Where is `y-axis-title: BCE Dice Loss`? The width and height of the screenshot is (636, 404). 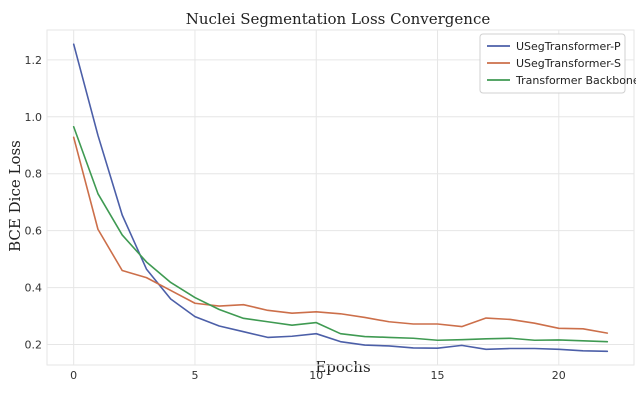 y-axis-title: BCE Dice Loss is located at coordinates (15, 196).